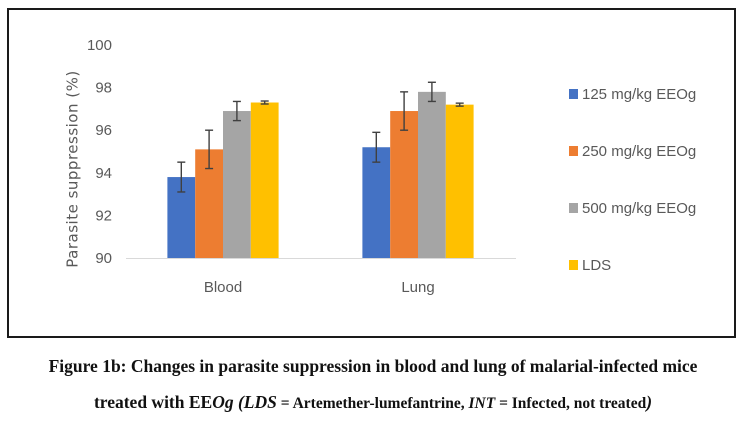 The image size is (746, 428). I want to click on caption-italic-text: INT, so click(482, 403).